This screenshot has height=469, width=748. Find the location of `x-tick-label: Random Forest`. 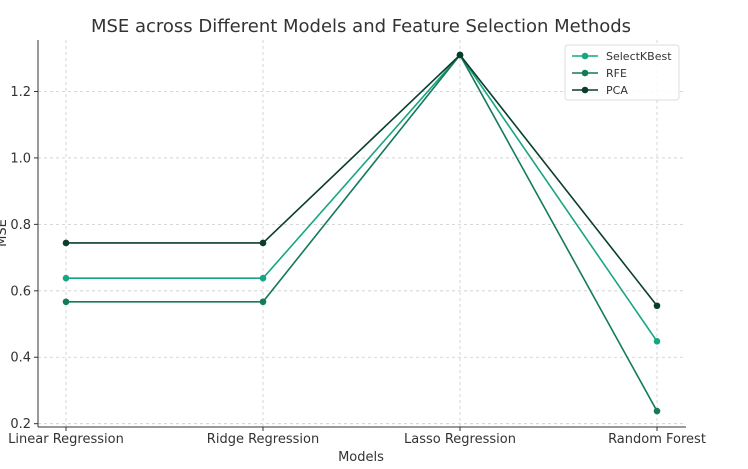

x-tick-label: Random Forest is located at coordinates (657, 439).